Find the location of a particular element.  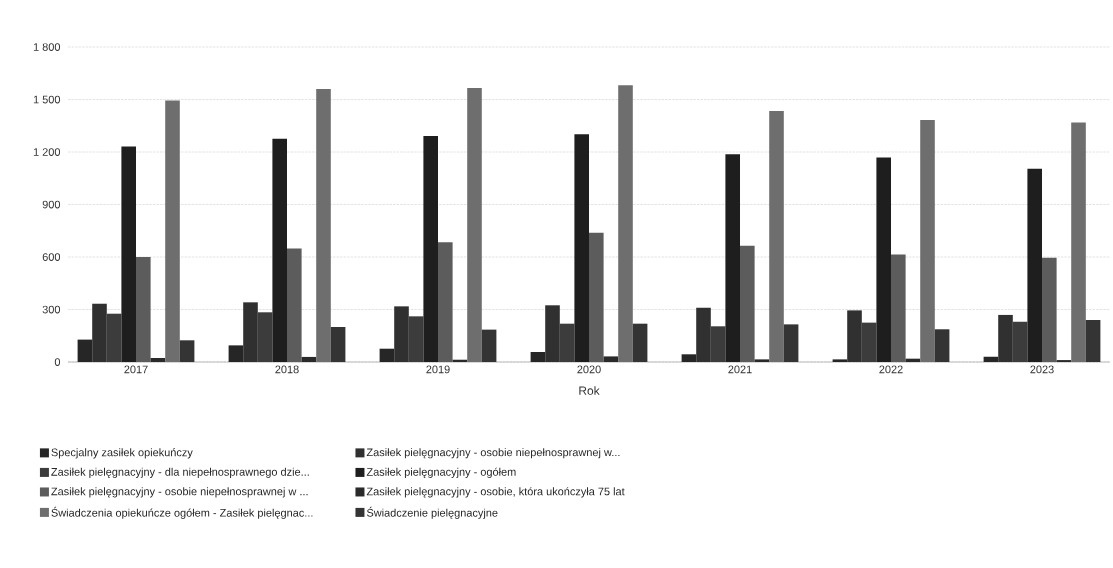

y-tick-label: 1 200 is located at coordinates (47, 152).